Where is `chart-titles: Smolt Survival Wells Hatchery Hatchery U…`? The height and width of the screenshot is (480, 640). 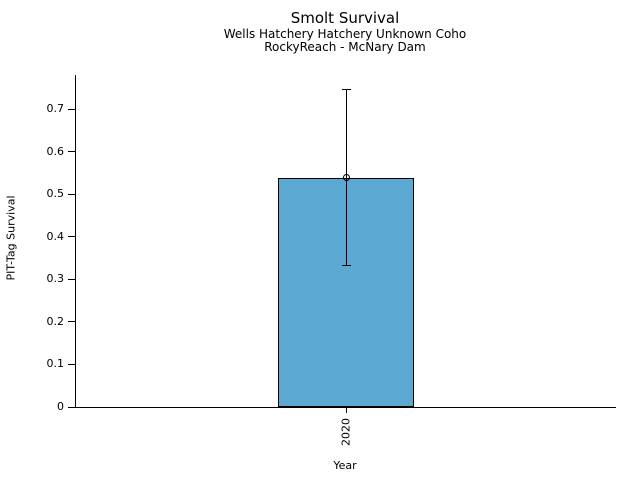 chart-titles: Smolt Survival Wells Hatchery Hatchery U… is located at coordinates (345, 31).